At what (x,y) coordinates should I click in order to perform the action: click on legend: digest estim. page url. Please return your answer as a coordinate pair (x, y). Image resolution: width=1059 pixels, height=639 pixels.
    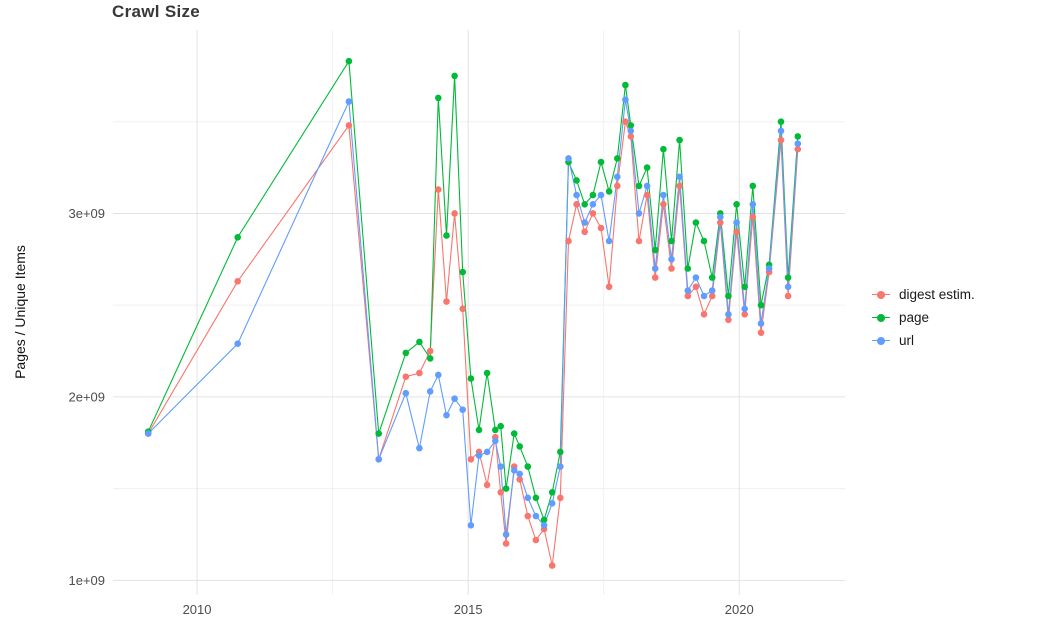
    Looking at the image, I should click on (923, 317).